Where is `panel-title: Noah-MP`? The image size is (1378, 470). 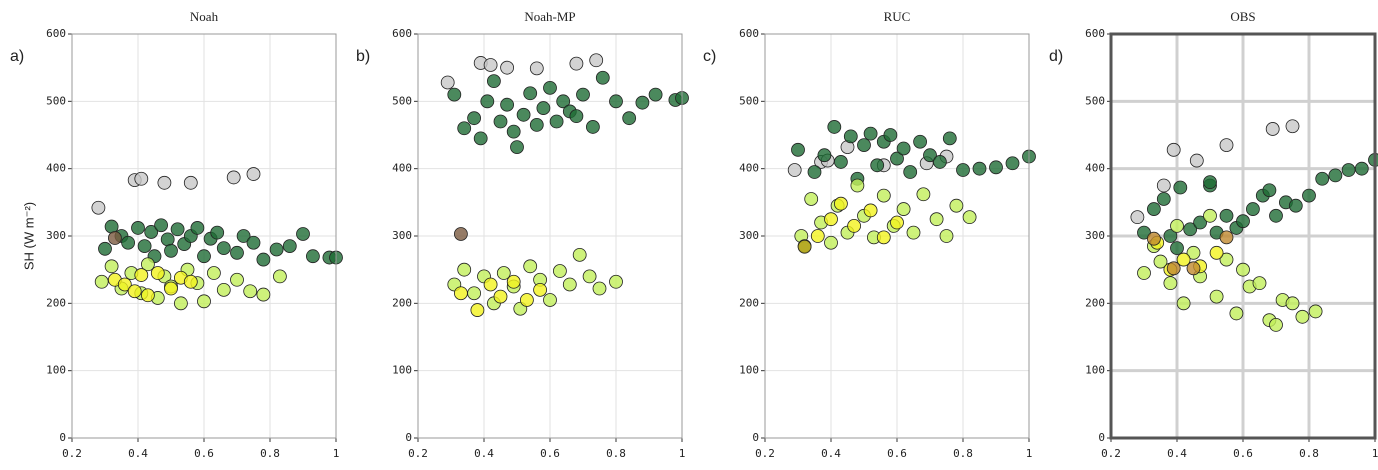 panel-title: Noah-MP is located at coordinates (549, 16).